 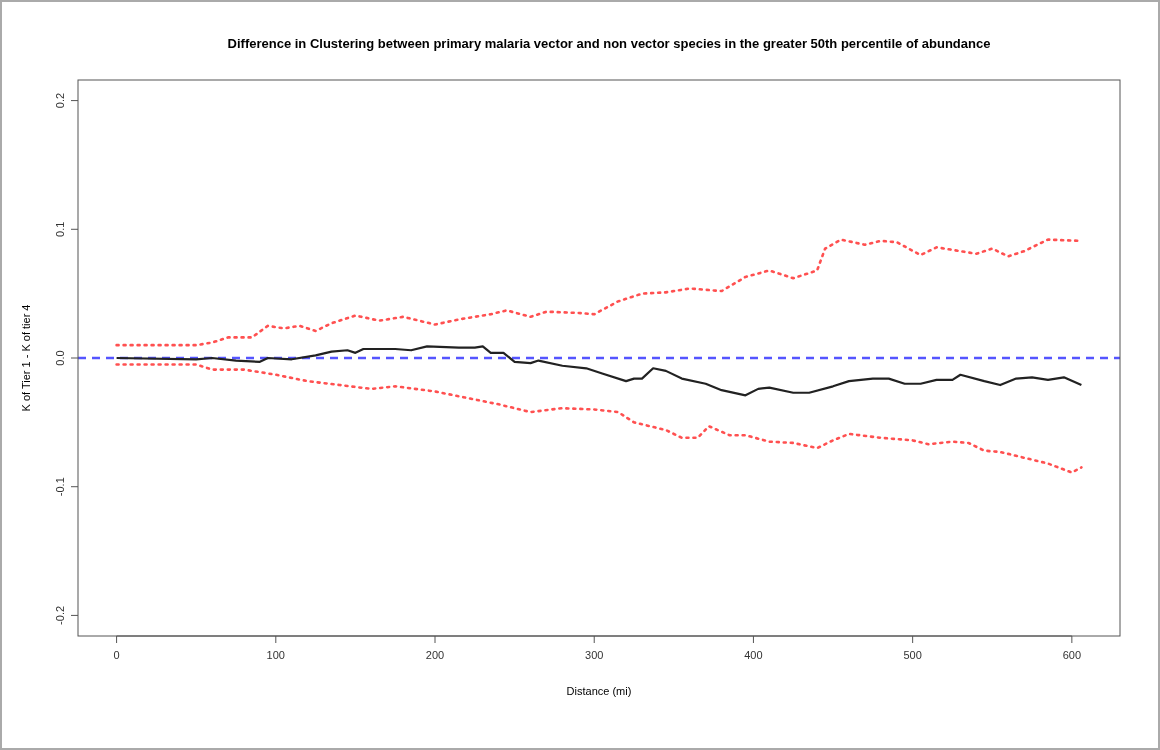 What do you see at coordinates (609, 43) in the screenshot?
I see `chart-title: Difference in Clustering between primary malaria vector and non vector species in the greater 50th percentile of abundance` at bounding box center [609, 43].